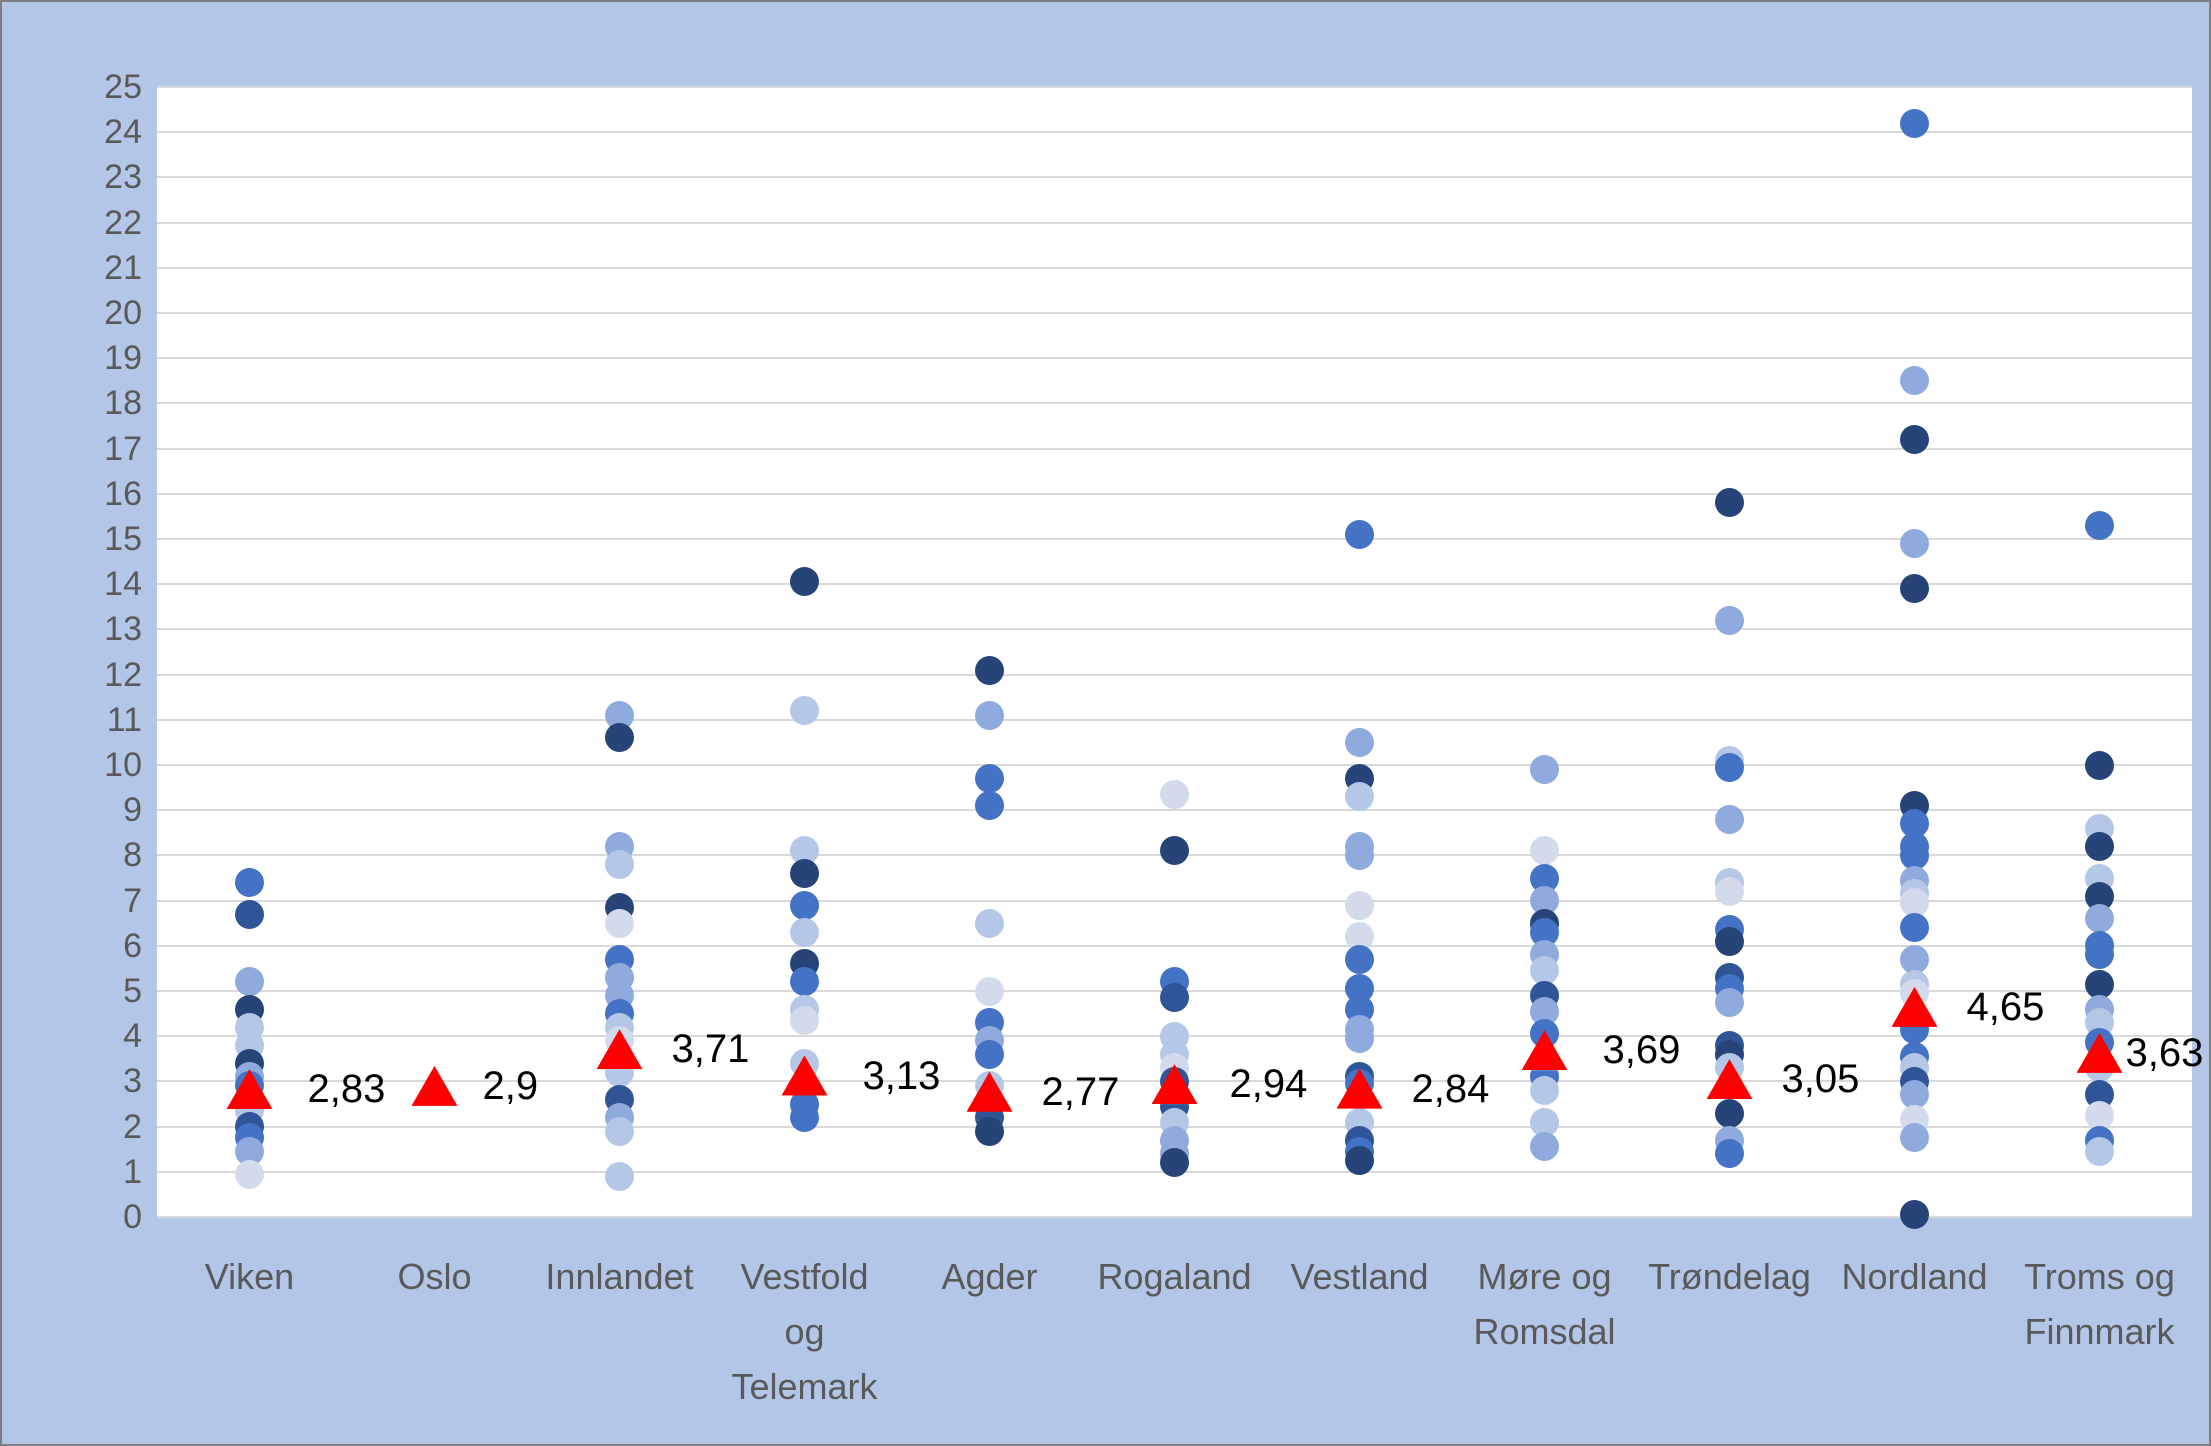 The width and height of the screenshot is (2211, 1446). Describe the element at coordinates (1820, 1079) in the screenshot. I see `mean-value-label: 3,05` at that location.